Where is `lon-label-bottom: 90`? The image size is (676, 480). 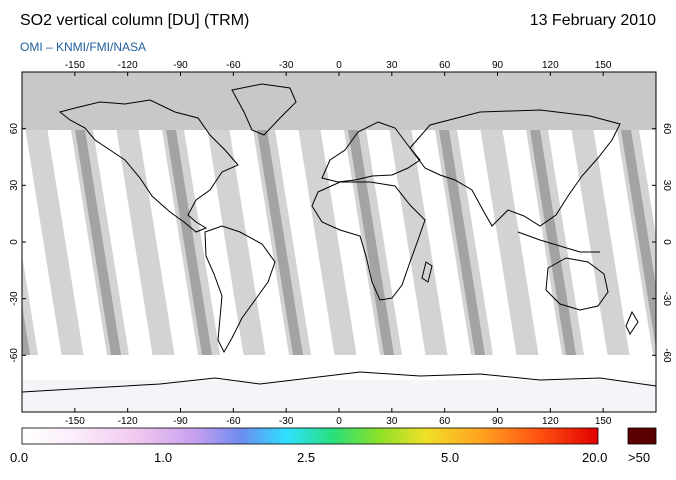 lon-label-bottom: 90 is located at coordinates (498, 421).